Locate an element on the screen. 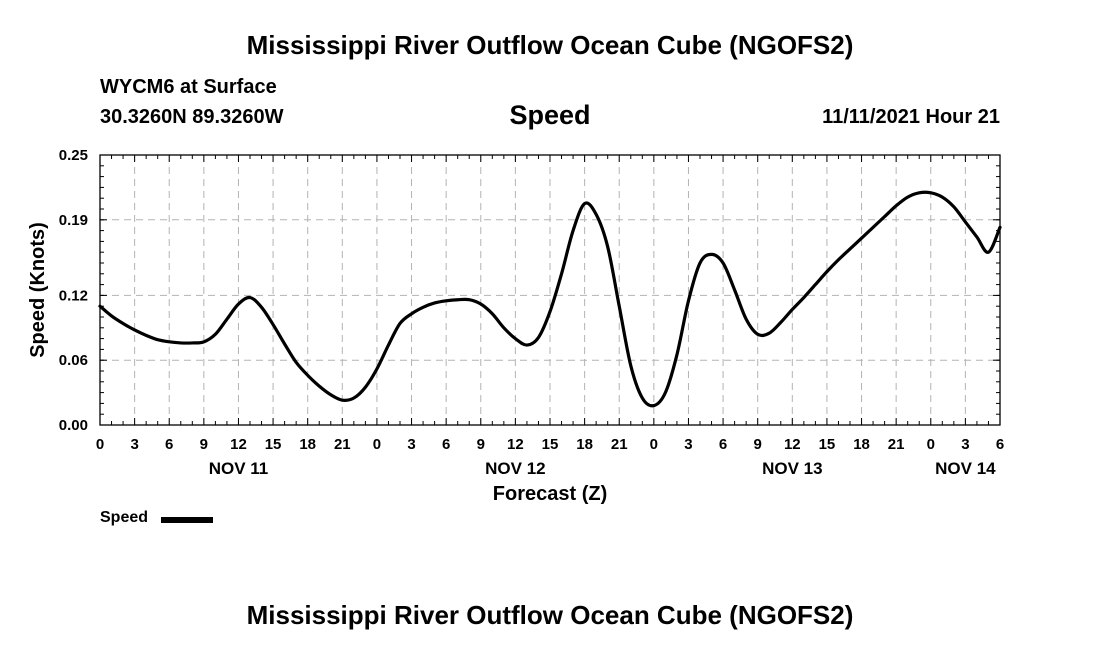  y-tick-label: 0.06 is located at coordinates (73, 360).